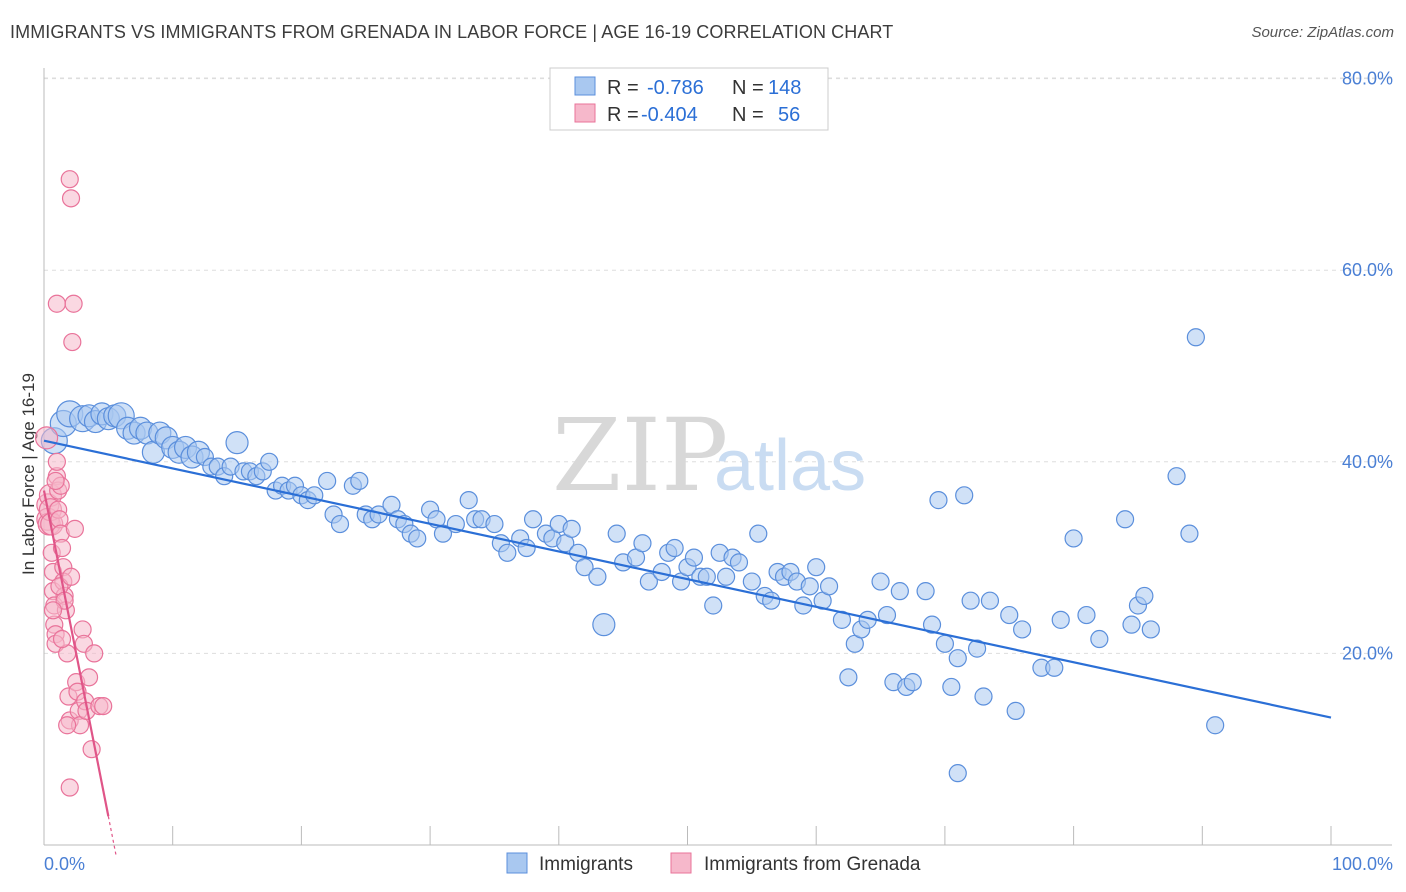 The height and width of the screenshot is (892, 1406). I want to click on x-tick-label-100: 100.0%, so click(1362, 864).